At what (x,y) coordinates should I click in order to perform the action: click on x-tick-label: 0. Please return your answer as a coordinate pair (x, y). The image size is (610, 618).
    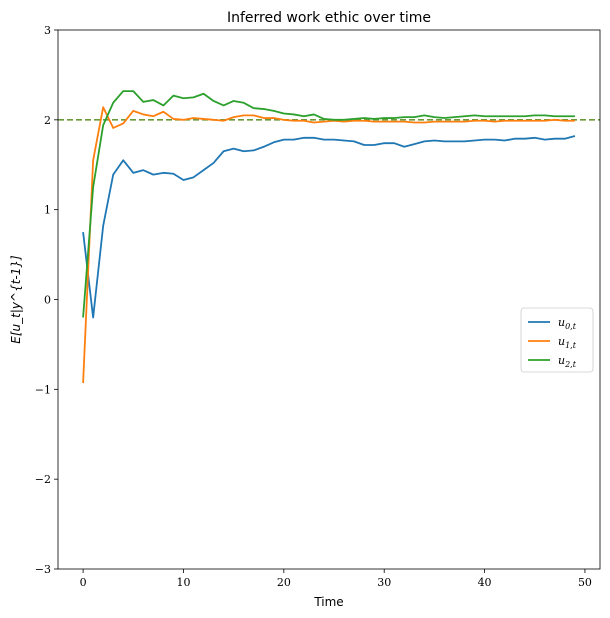
    Looking at the image, I should click on (83, 582).